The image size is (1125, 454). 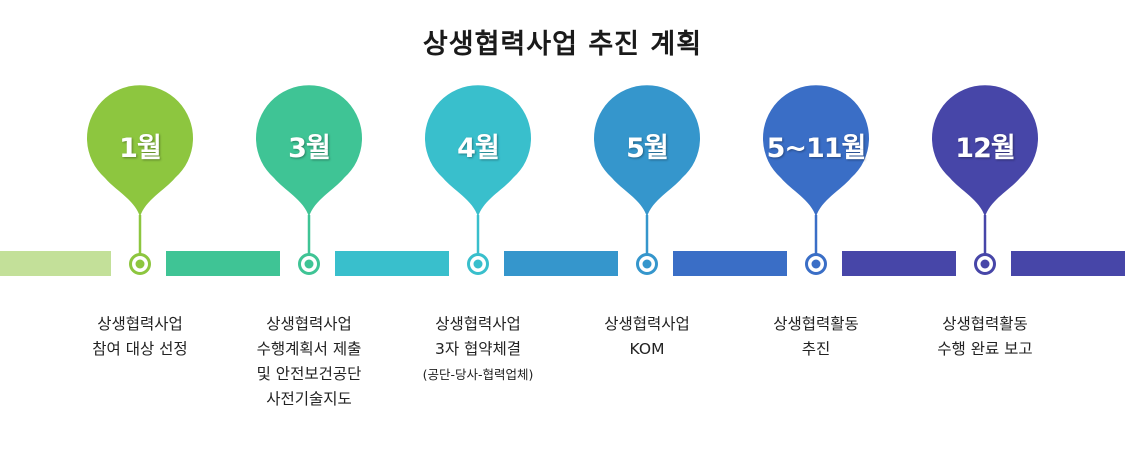 I want to click on stage-description-line: 참여 대상 선정, so click(x=140, y=349).